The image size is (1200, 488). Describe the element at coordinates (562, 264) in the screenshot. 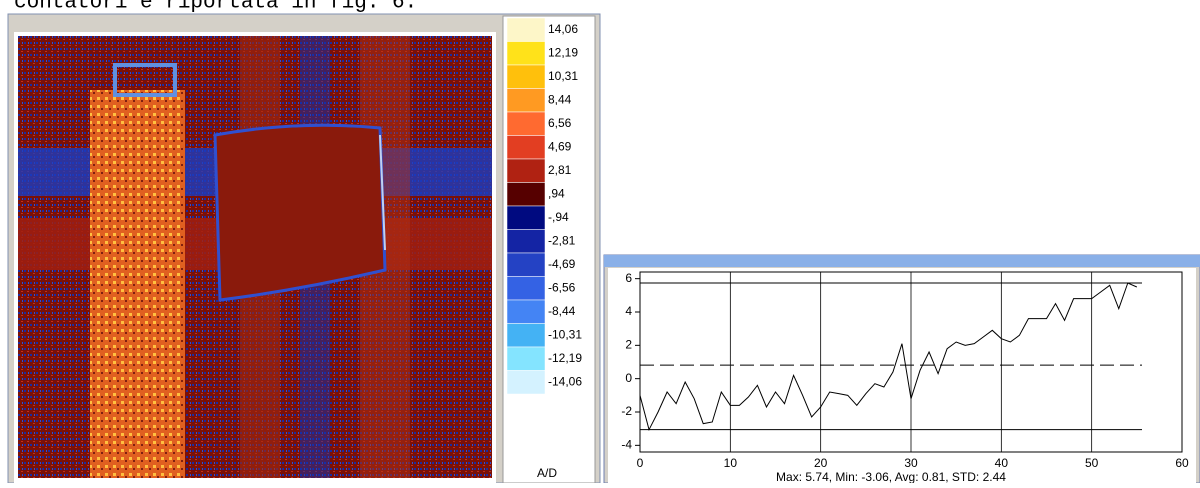

I see `colorbar-label: -4,69` at that location.